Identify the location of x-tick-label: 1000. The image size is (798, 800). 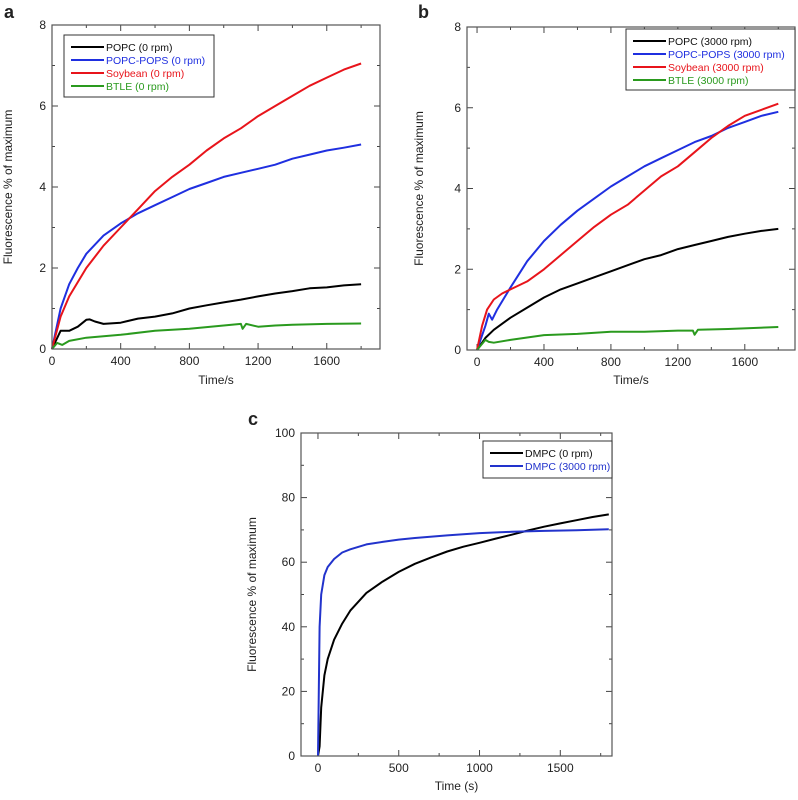
(479, 768).